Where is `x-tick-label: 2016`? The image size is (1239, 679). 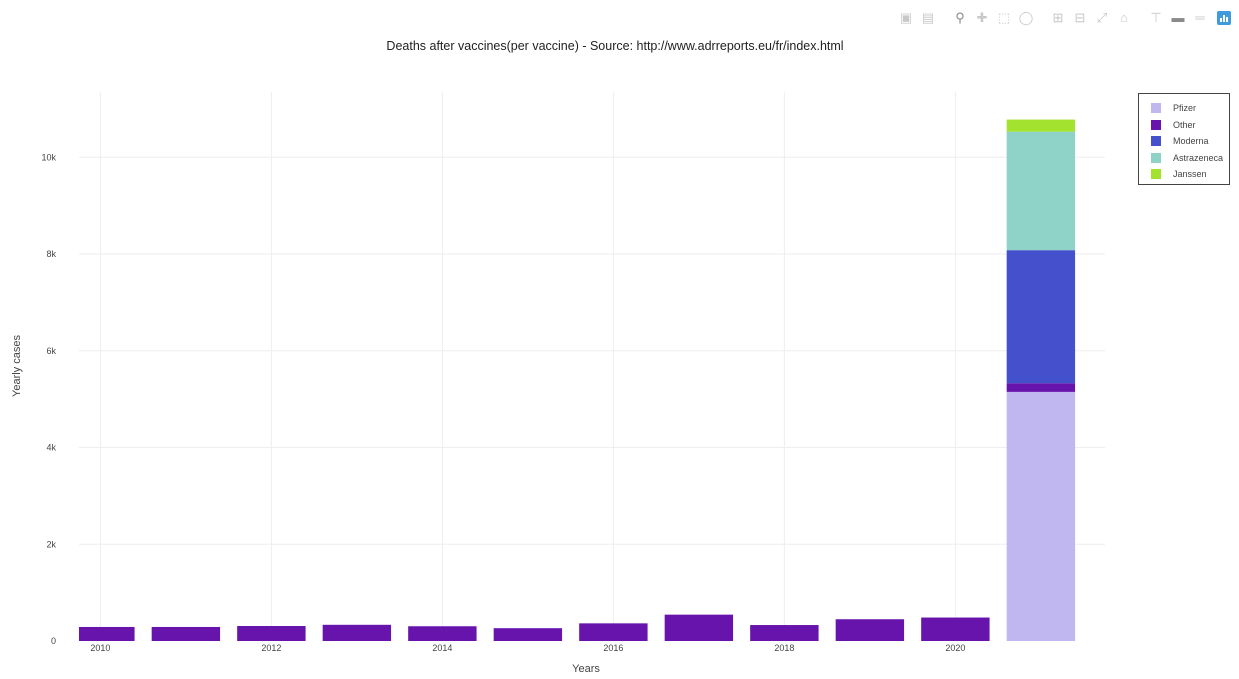
x-tick-label: 2016 is located at coordinates (613, 648).